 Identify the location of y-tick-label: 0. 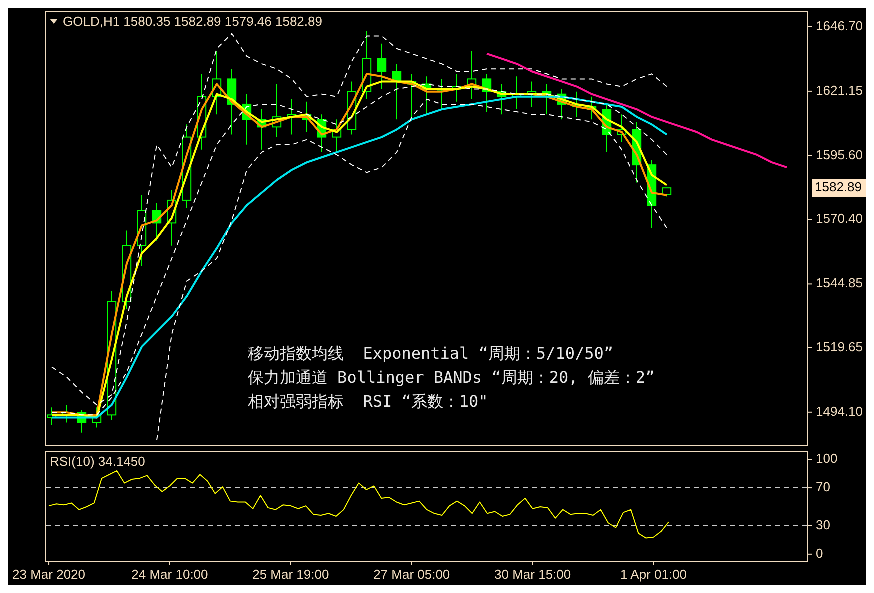
(820, 553).